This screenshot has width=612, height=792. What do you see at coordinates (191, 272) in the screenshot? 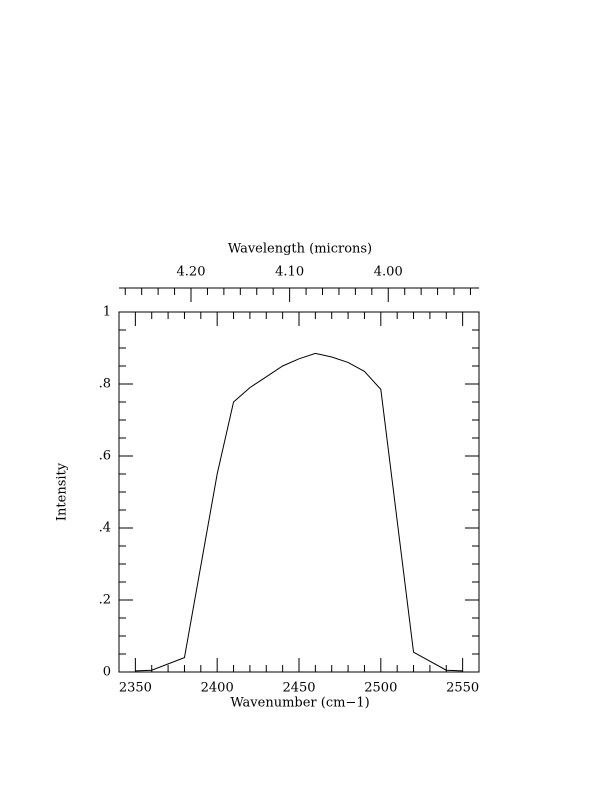
I see `x2-tick-label: 4.20` at bounding box center [191, 272].